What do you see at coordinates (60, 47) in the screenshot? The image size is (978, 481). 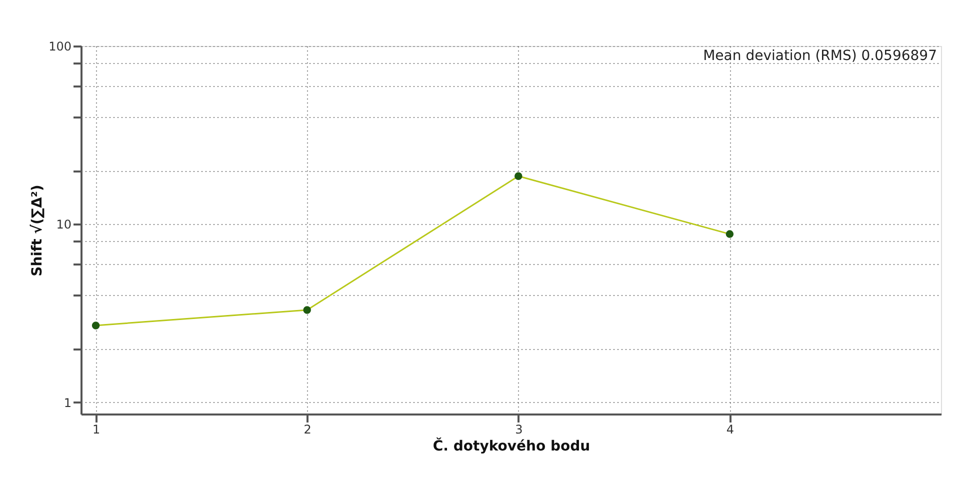 I see `y-tick-label: 100` at bounding box center [60, 47].